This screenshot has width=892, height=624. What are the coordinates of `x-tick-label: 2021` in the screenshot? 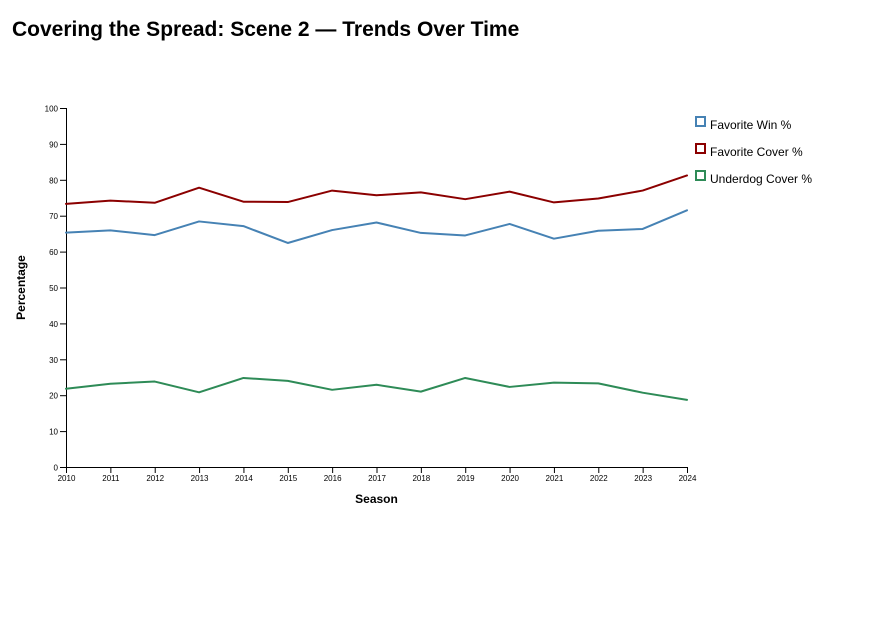 It's located at (555, 478).